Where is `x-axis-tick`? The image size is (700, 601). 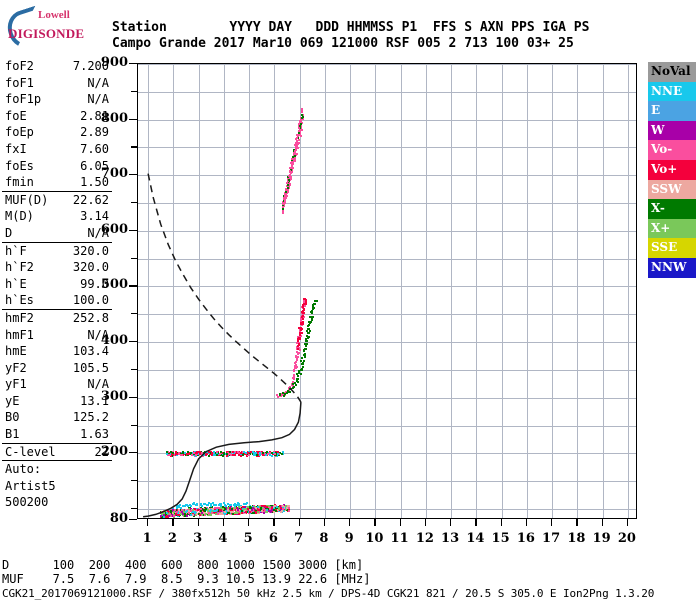
x-axis-tick is located at coordinates (350, 522).